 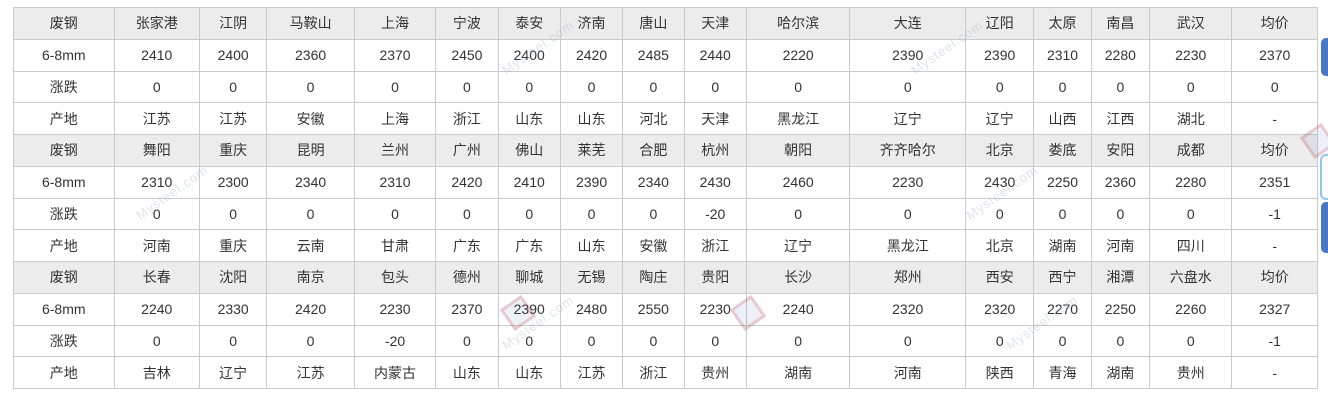 I want to click on city-header-cell: 佛山, so click(x=529, y=150).